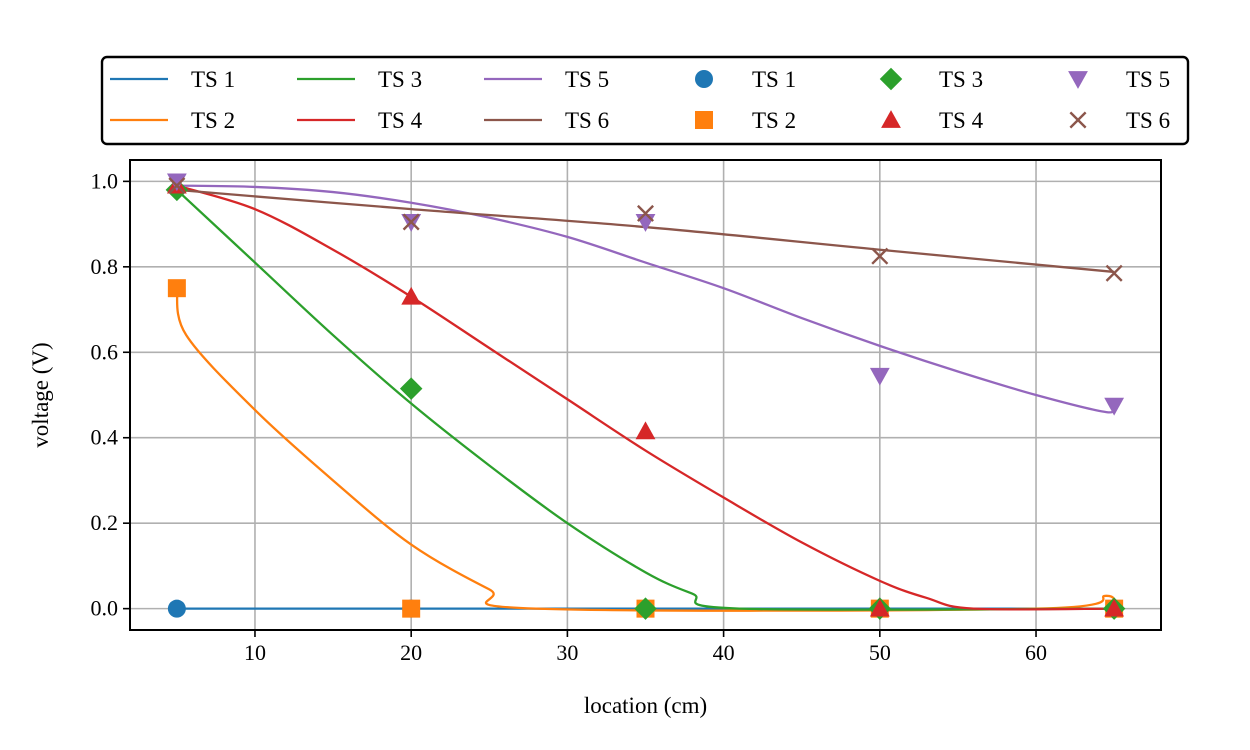 The width and height of the screenshot is (1250, 750). Describe the element at coordinates (105, 522) in the screenshot. I see `y-tick-label: 0.2` at that location.